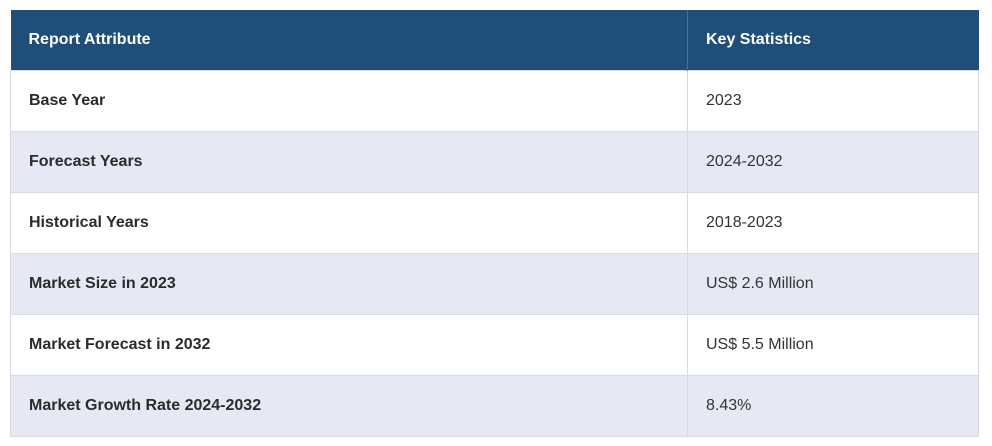 The image size is (992, 446). What do you see at coordinates (833, 344) in the screenshot?
I see `row-value: US$ 5.5 Million` at bounding box center [833, 344].